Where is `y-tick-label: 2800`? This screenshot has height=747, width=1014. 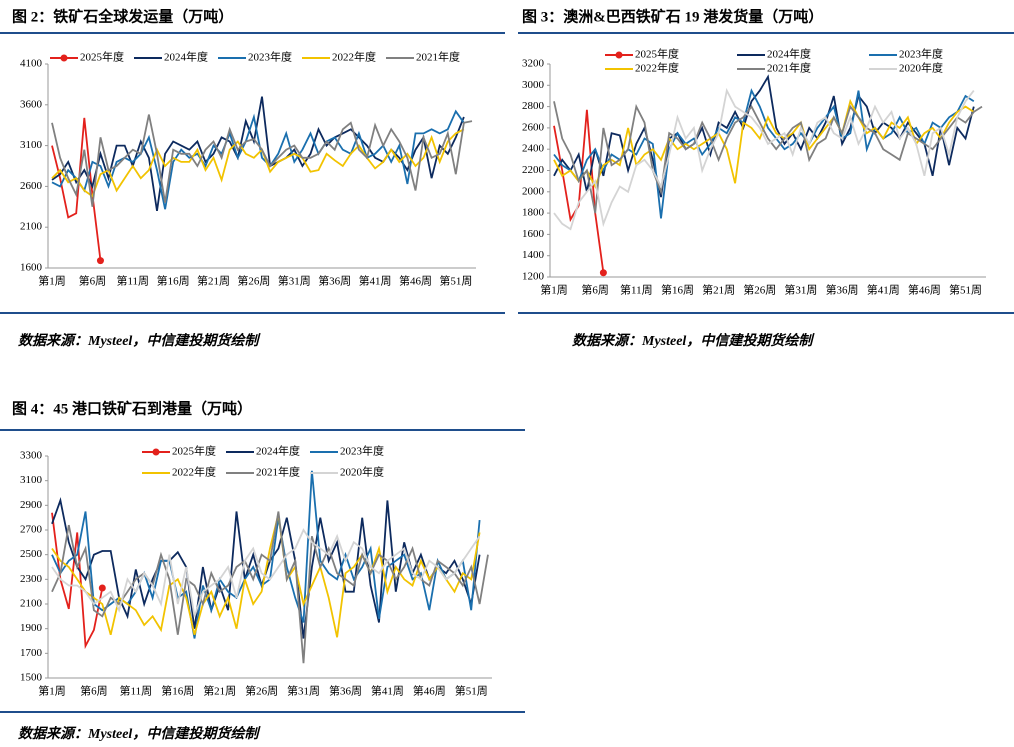
y-tick-label: 2800 is located at coordinates (533, 106).